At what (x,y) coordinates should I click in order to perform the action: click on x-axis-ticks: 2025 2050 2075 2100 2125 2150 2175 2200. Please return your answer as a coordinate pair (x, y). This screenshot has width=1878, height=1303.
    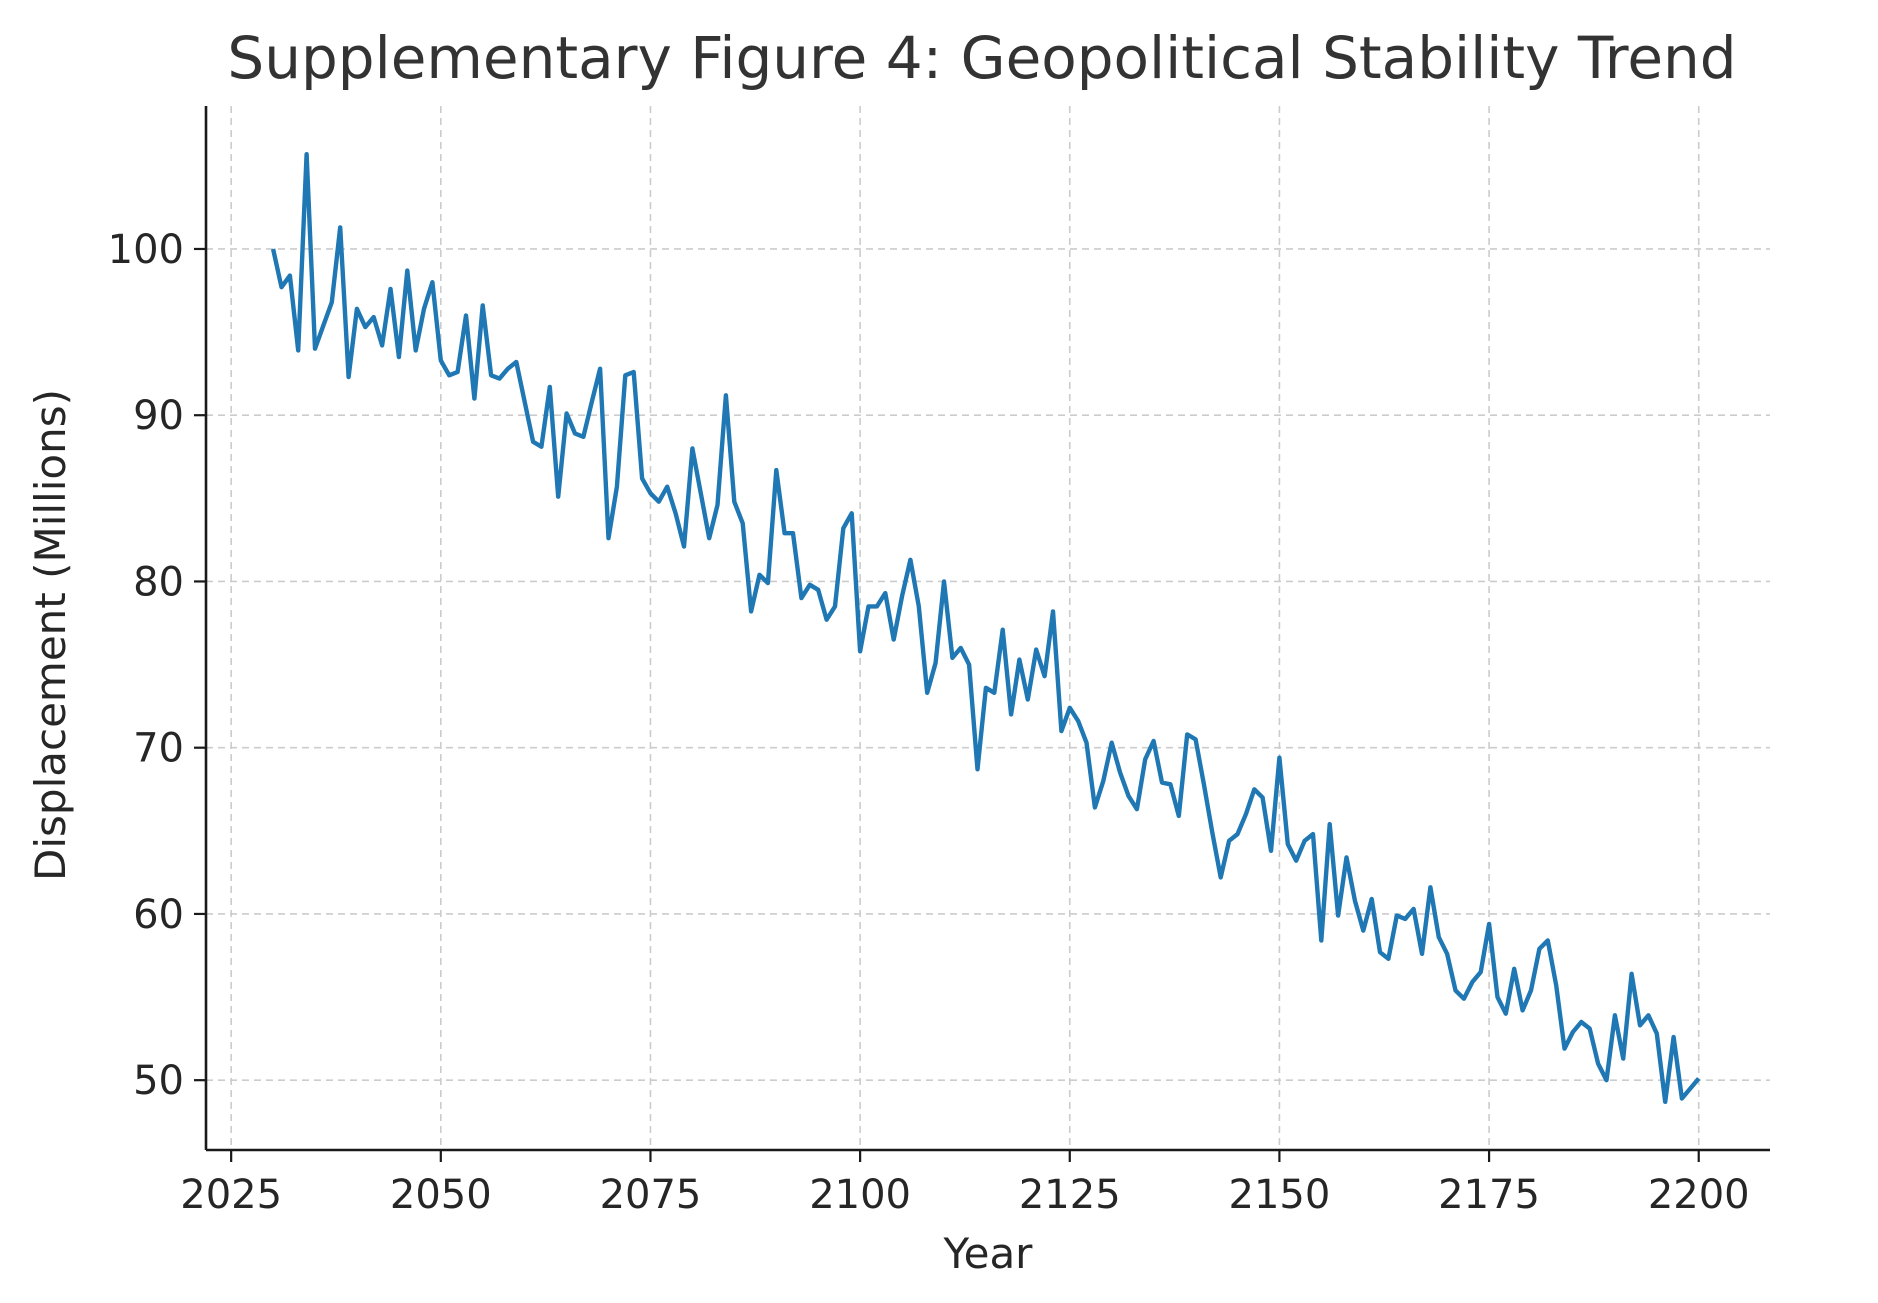
    Looking at the image, I should click on (965, 1184).